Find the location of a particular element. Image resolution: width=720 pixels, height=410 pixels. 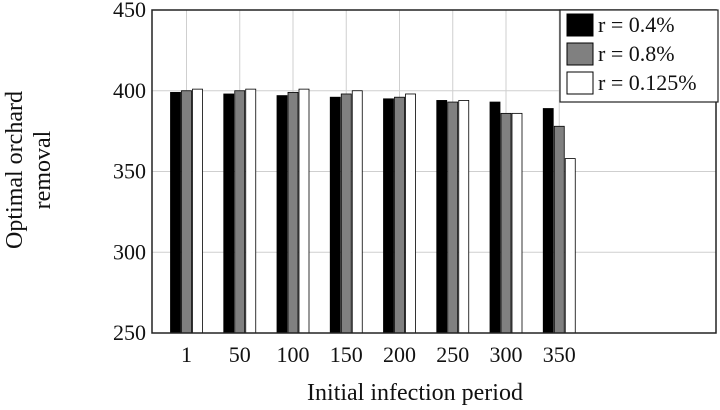

x-axis-label: Initial infection period is located at coordinates (415, 393).